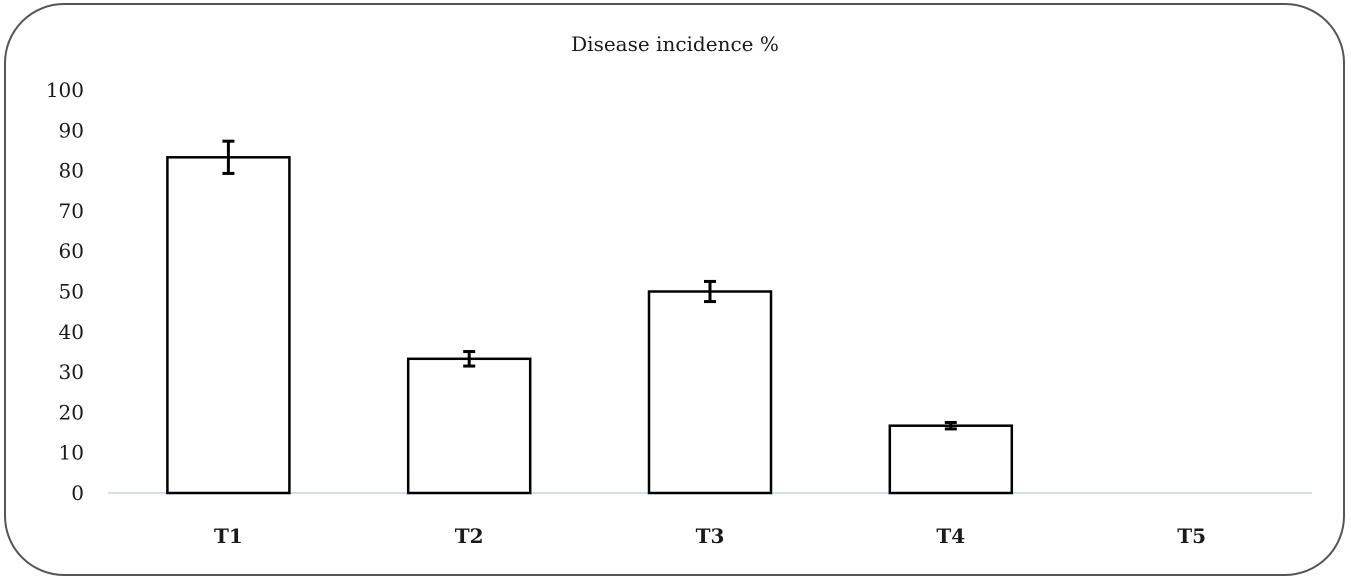 The image size is (1351, 581). What do you see at coordinates (228, 325) in the screenshot?
I see `bar-t1` at bounding box center [228, 325].